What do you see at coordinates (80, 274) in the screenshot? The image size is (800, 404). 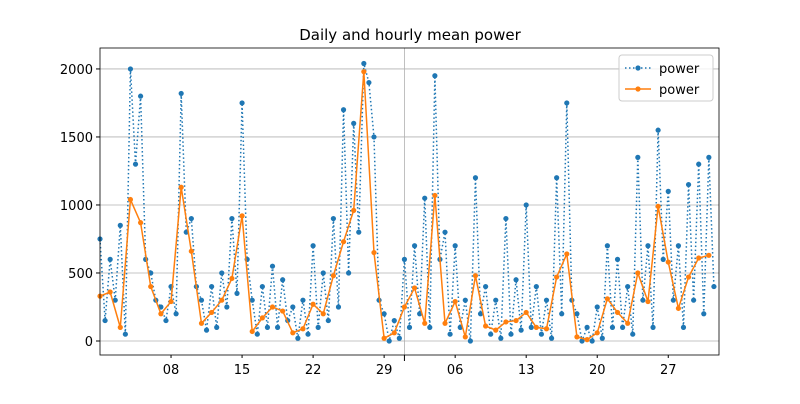 I see `y-tick-label: 500` at bounding box center [80, 274].